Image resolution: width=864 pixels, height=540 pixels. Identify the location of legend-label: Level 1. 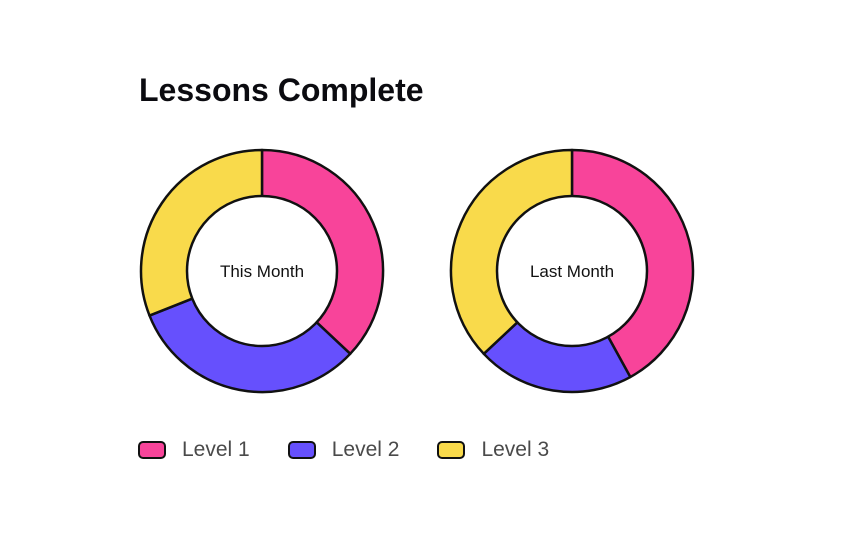
(216, 449).